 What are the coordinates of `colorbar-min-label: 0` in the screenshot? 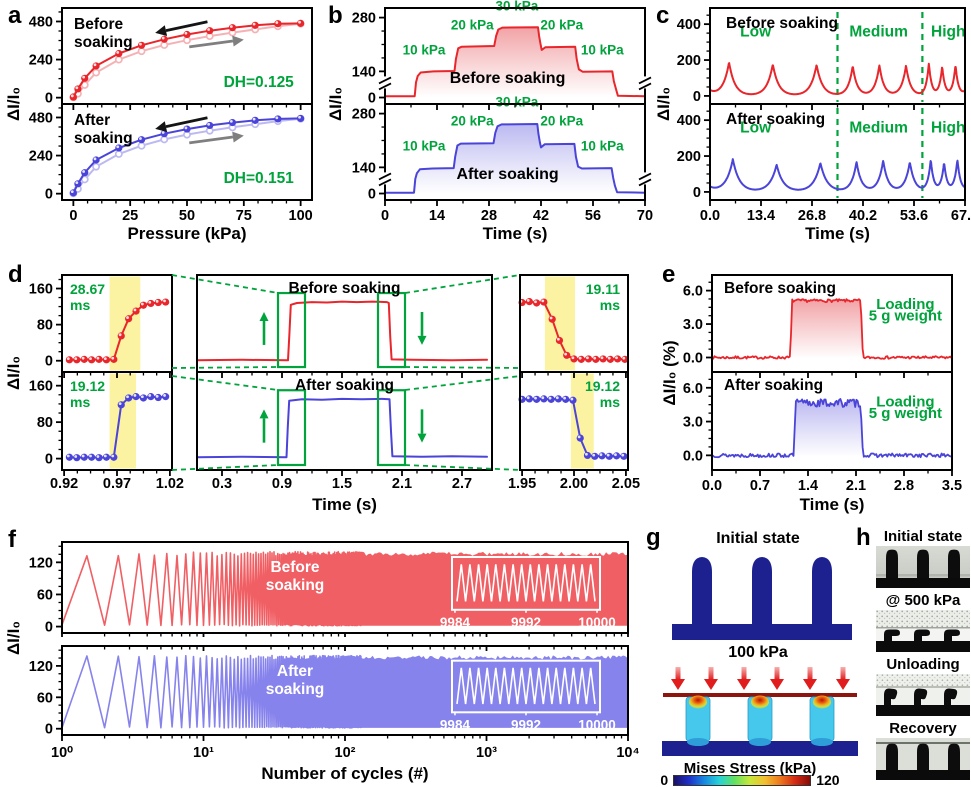 It's located at (664, 779).